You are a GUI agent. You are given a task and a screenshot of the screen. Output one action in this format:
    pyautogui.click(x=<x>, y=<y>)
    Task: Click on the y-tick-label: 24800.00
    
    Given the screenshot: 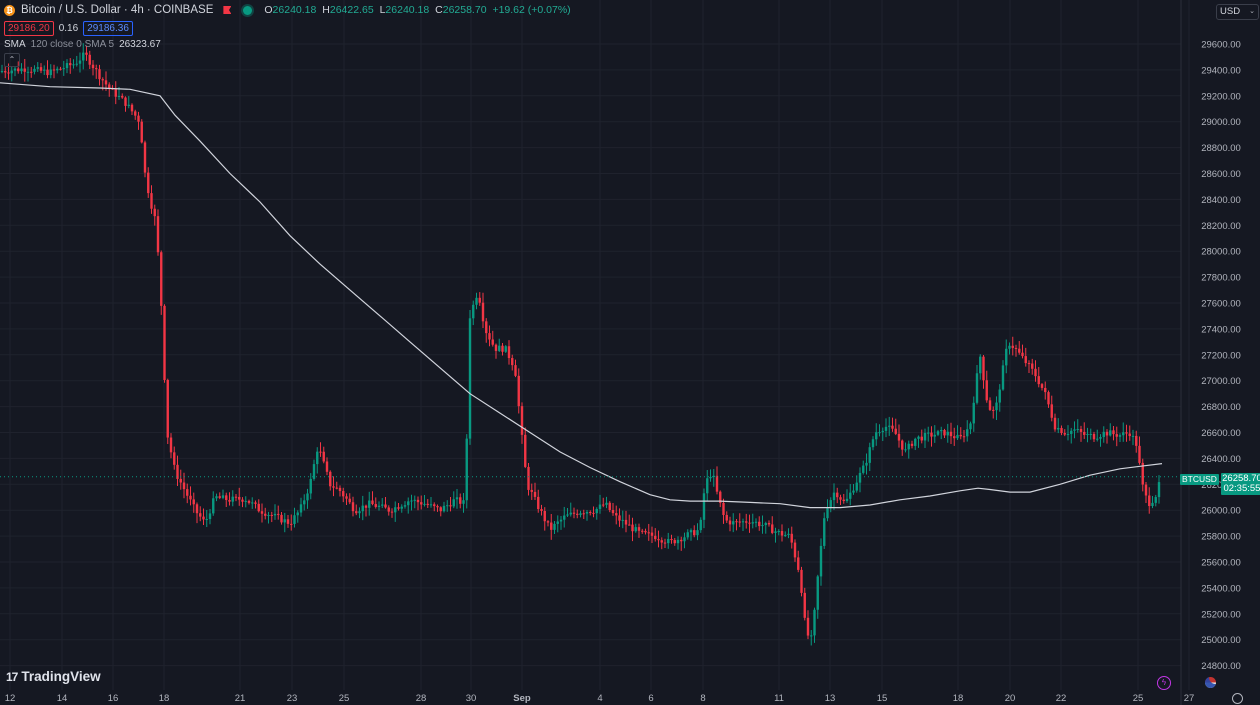 What is the action you would take?
    pyautogui.click(x=1221, y=666)
    